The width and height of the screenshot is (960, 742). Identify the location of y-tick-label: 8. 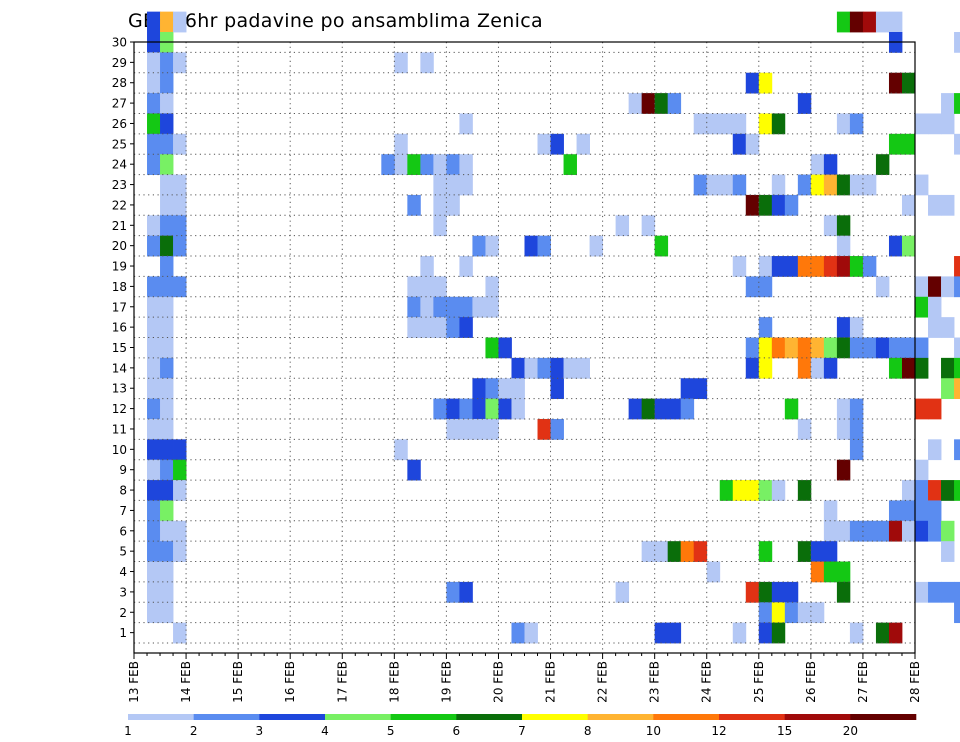
(123, 491).